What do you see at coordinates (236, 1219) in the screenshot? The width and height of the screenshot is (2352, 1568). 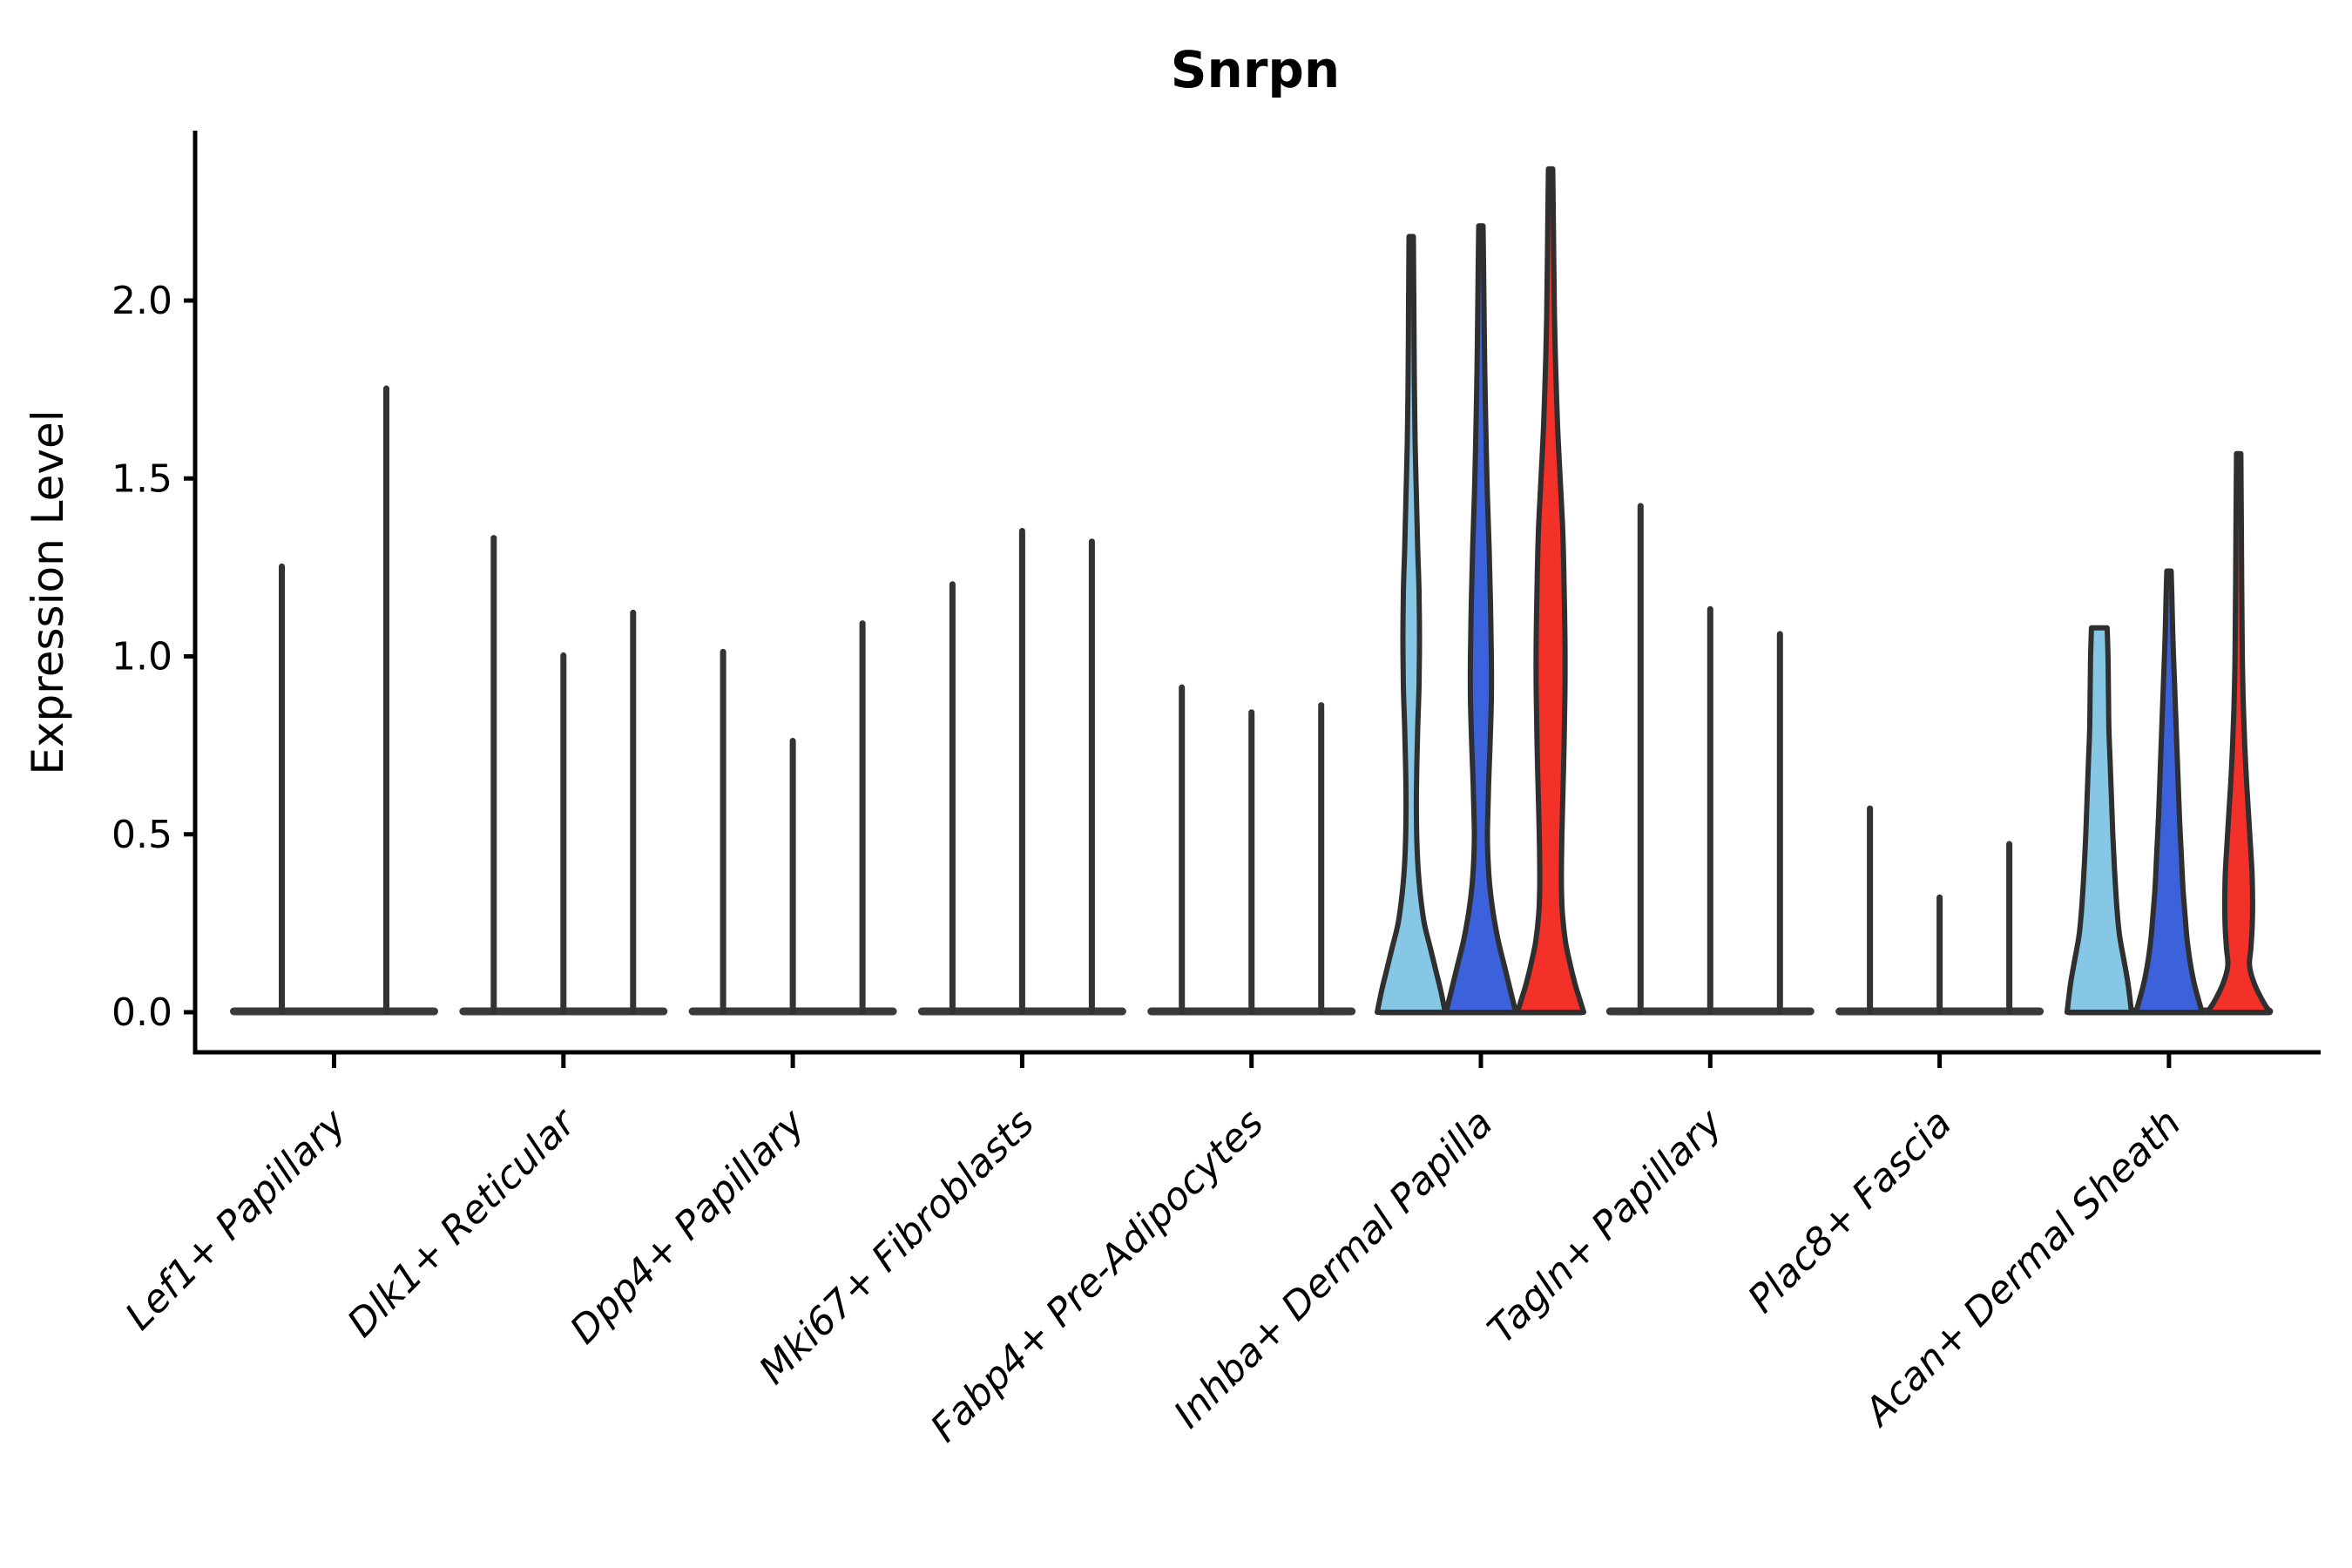 I see `x-tick-label: Lef1+ Papillary` at bounding box center [236, 1219].